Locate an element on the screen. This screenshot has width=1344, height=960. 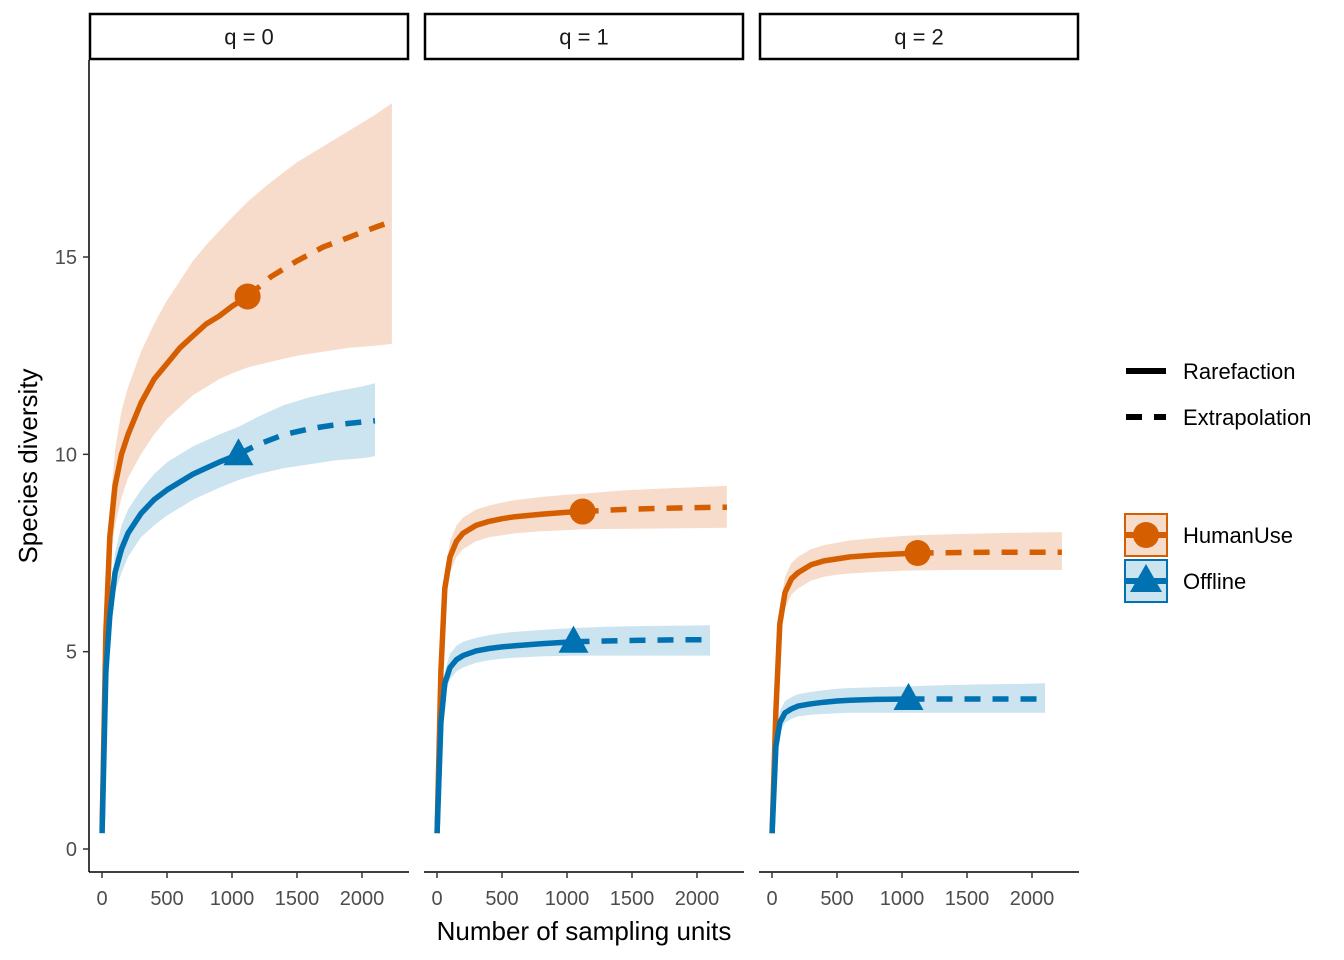
legend-label-extrapolation: Extrapolation is located at coordinates (1247, 417).